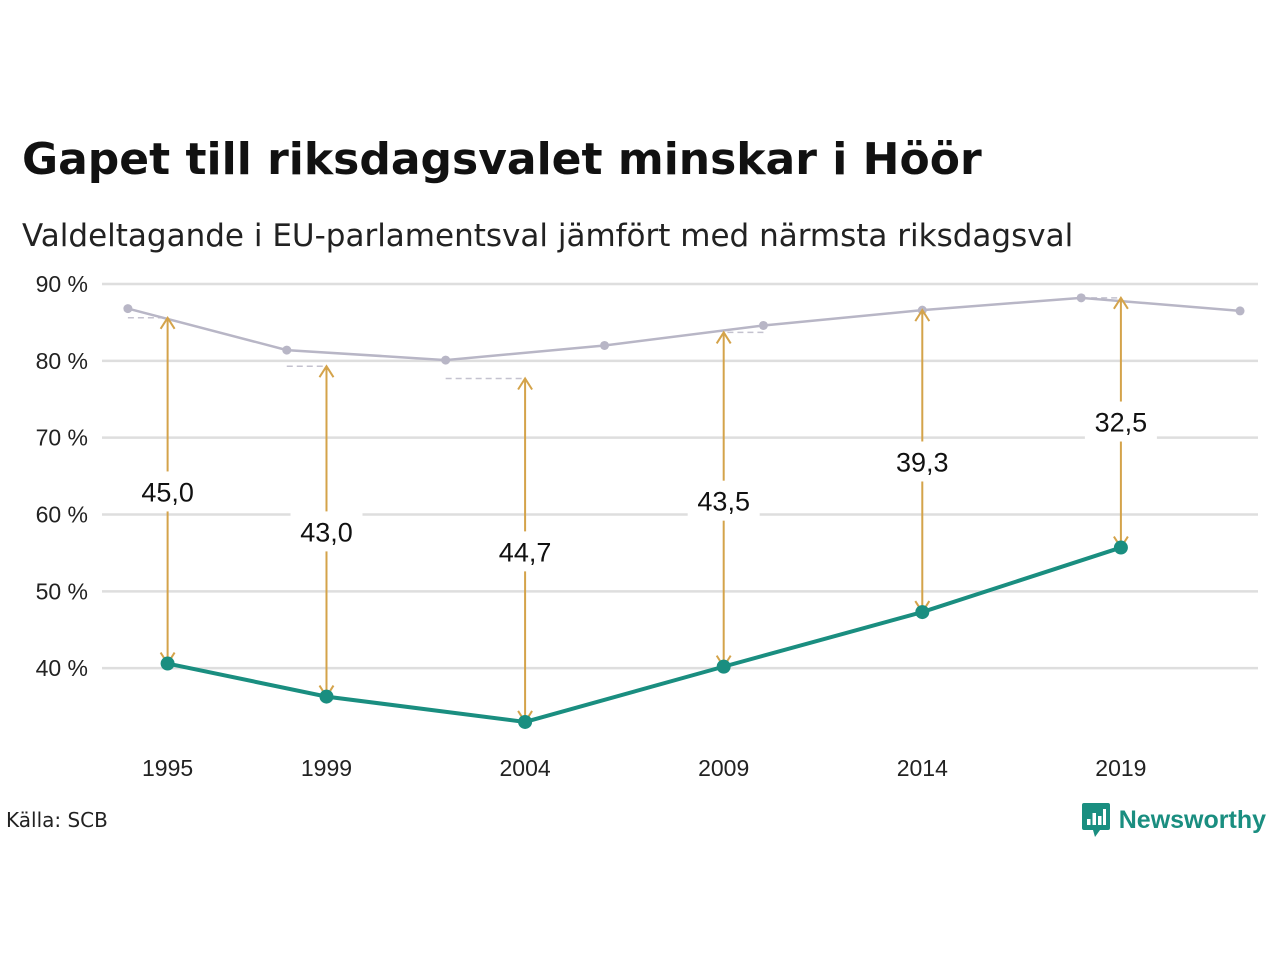 This screenshot has height=960, width=1280. Describe the element at coordinates (326, 768) in the screenshot. I see `x-tick-label: 1999` at that location.